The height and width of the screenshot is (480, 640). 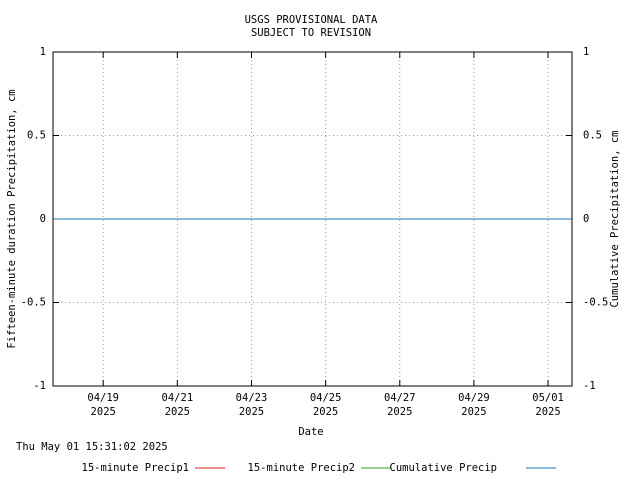 What do you see at coordinates (252, 405) in the screenshot?
I see `x-tick-label: 04/23 2025` at bounding box center [252, 405].